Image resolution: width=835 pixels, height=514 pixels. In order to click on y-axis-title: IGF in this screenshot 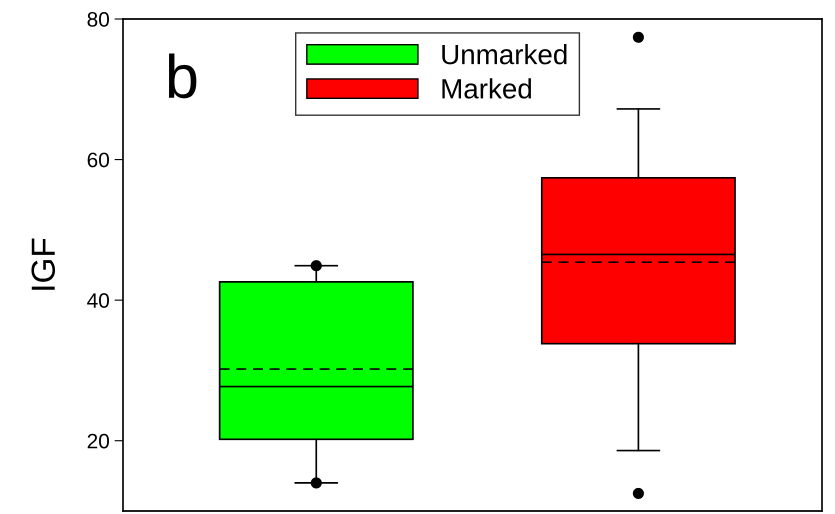, I will do `click(43, 264)`.